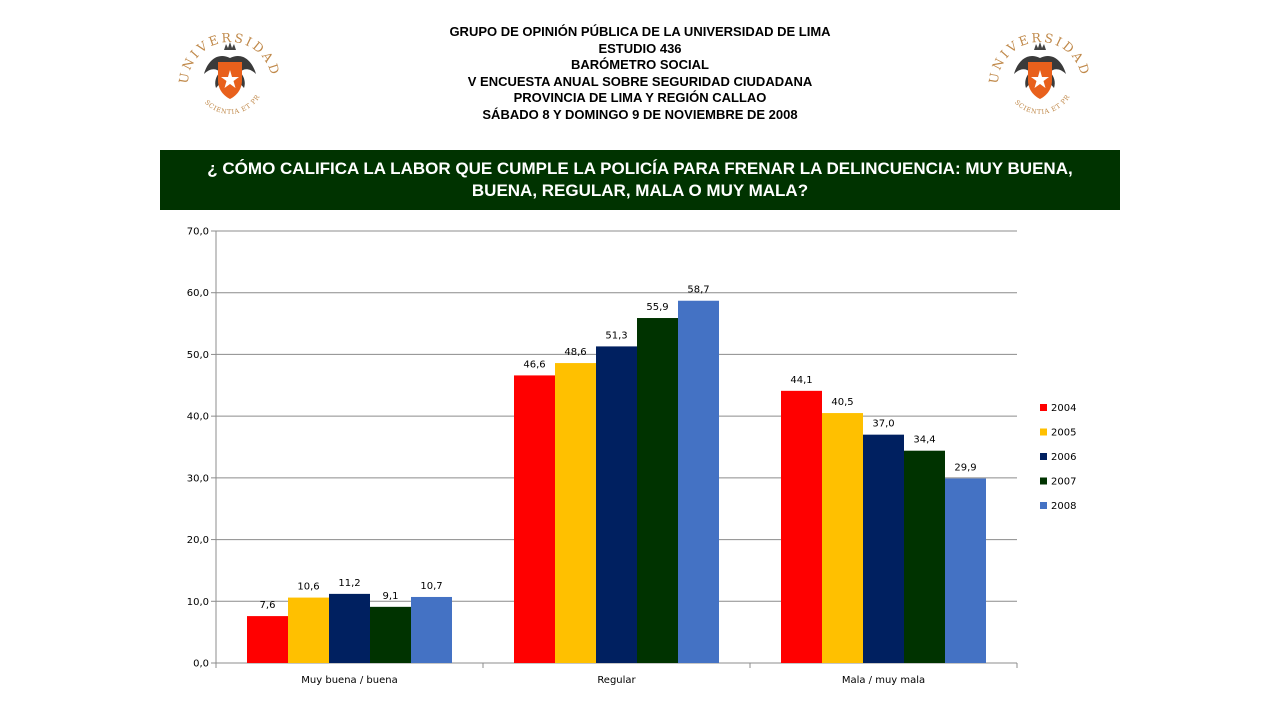 The height and width of the screenshot is (720, 1280). Describe the element at coordinates (308, 587) in the screenshot. I see `data-label: 10,6` at that location.